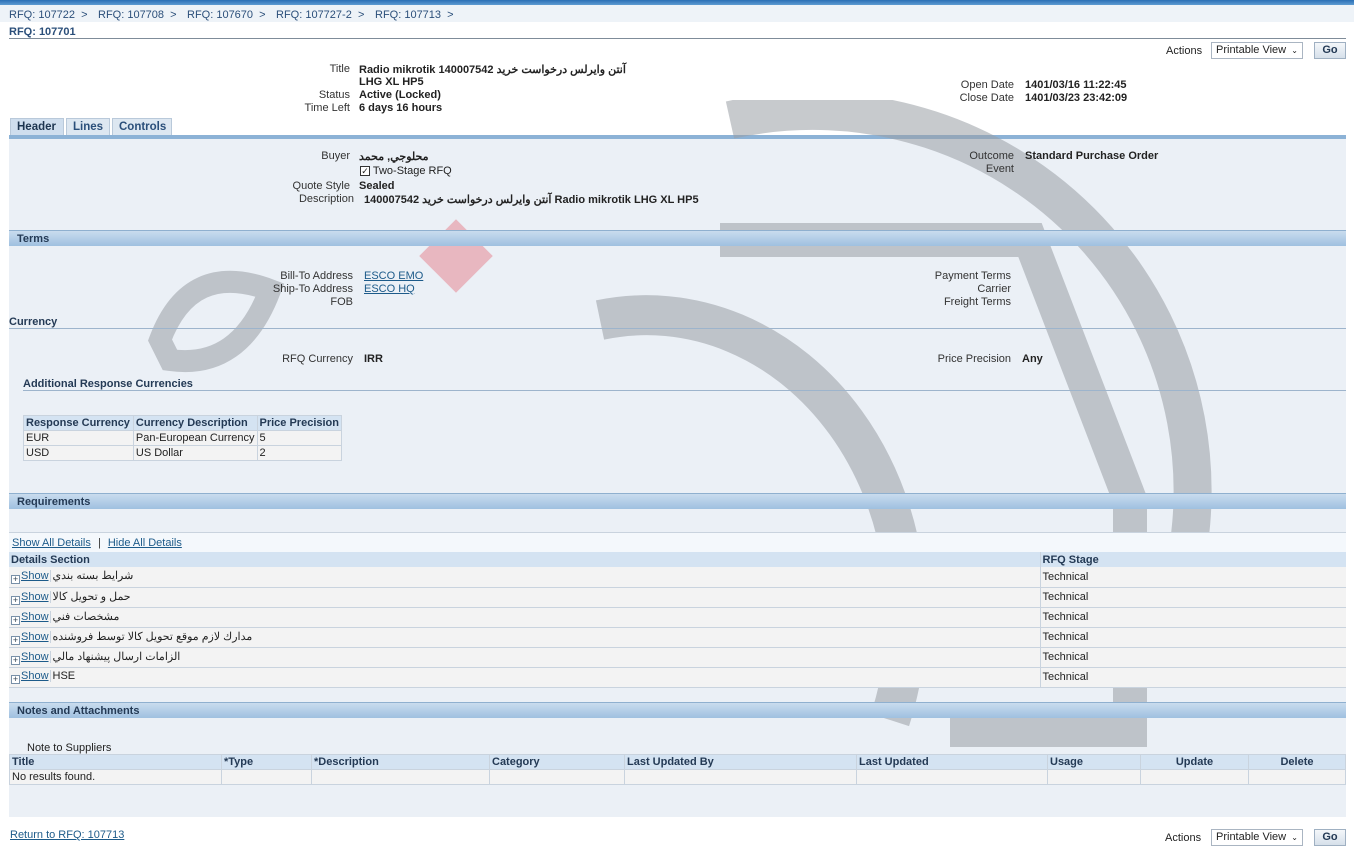  What do you see at coordinates (115, 777) in the screenshot?
I see `empty-message: No results found.` at bounding box center [115, 777].